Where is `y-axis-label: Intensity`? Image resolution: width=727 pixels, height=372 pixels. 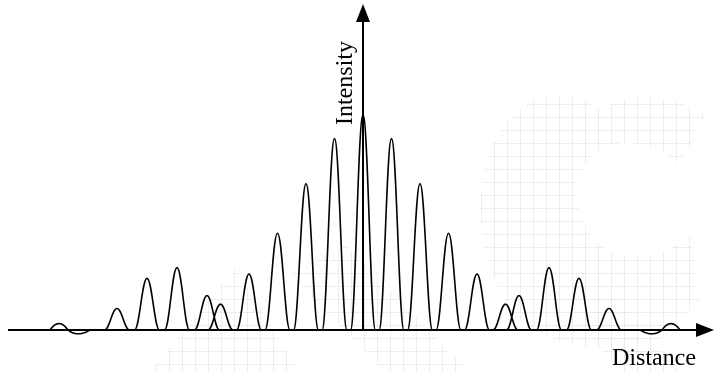
y-axis-label: Intensity is located at coordinates (345, 83).